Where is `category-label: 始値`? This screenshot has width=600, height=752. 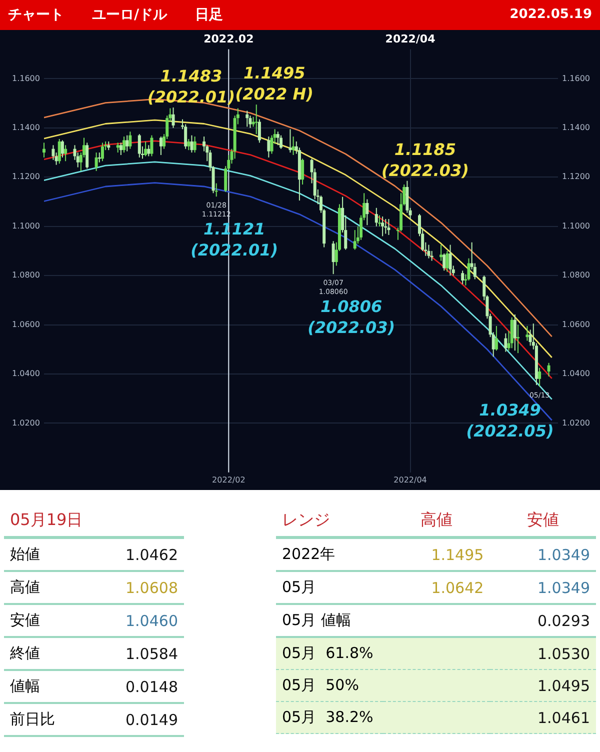 category-label: 始値 is located at coordinates (25, 554).